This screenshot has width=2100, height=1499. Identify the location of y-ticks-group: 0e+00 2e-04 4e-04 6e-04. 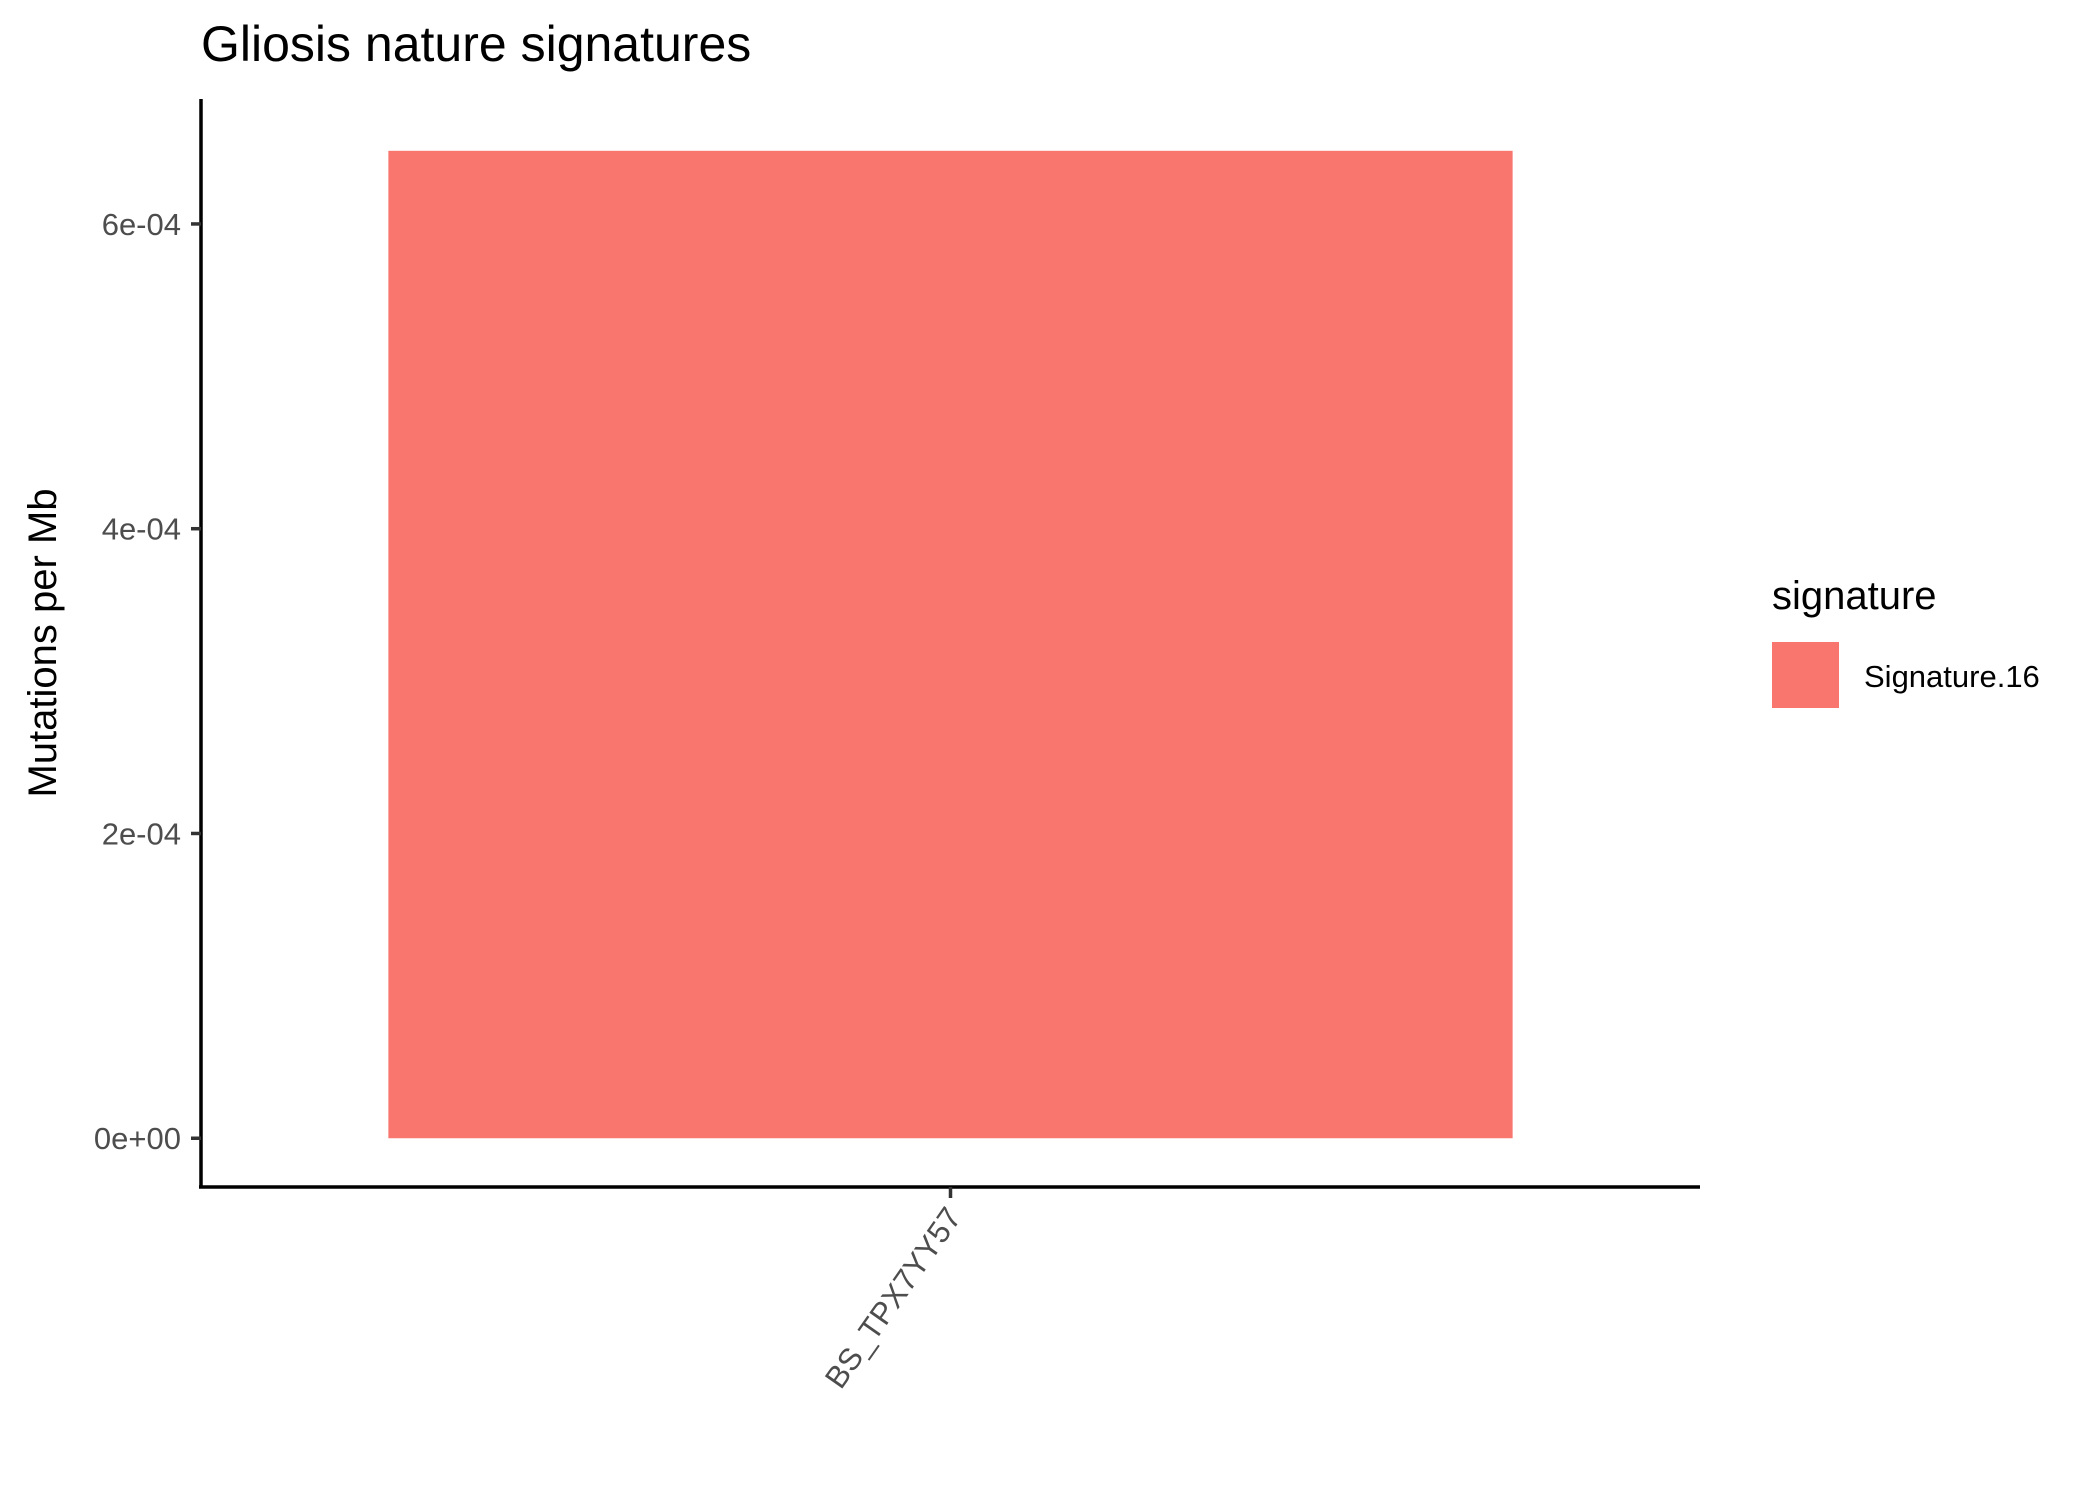
(147, 681).